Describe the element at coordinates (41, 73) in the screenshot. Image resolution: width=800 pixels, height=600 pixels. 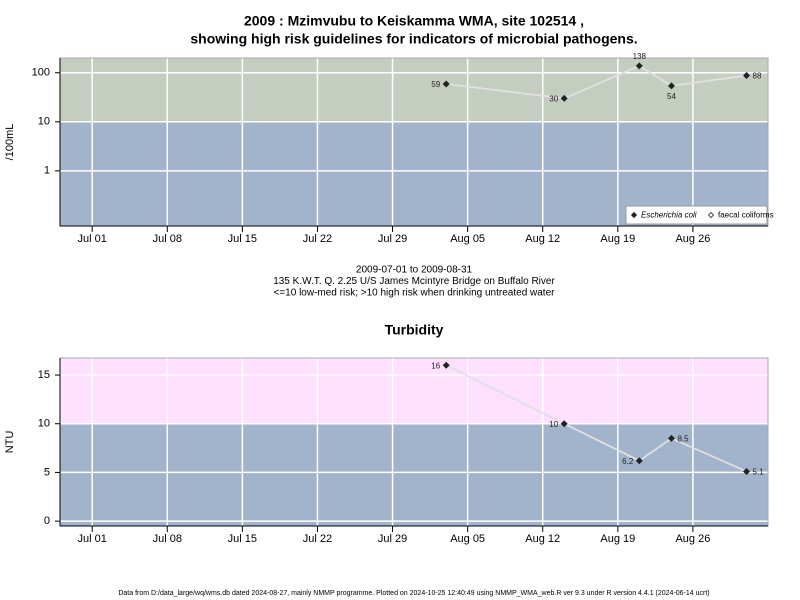
I see `y-tick-label: 100` at that location.